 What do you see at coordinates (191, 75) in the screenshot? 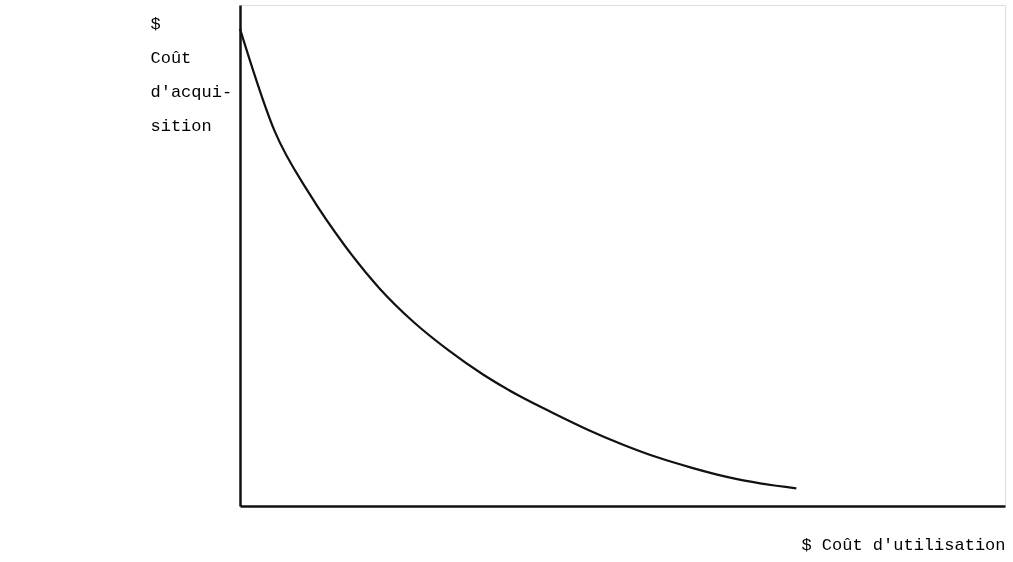
I see `y-axis-title: $ Coût d'acqui- sition` at bounding box center [191, 75].